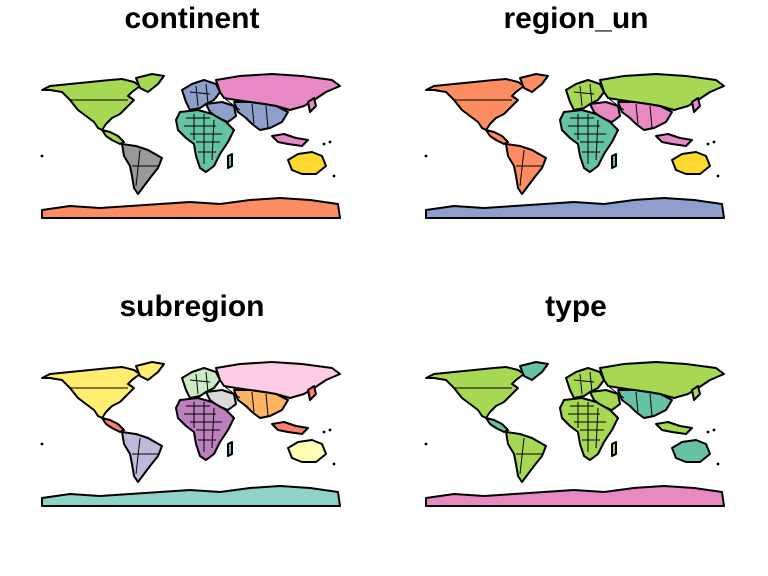 The width and height of the screenshot is (768, 576). Describe the element at coordinates (192, 306) in the screenshot. I see `panel-title: subregion` at that location.